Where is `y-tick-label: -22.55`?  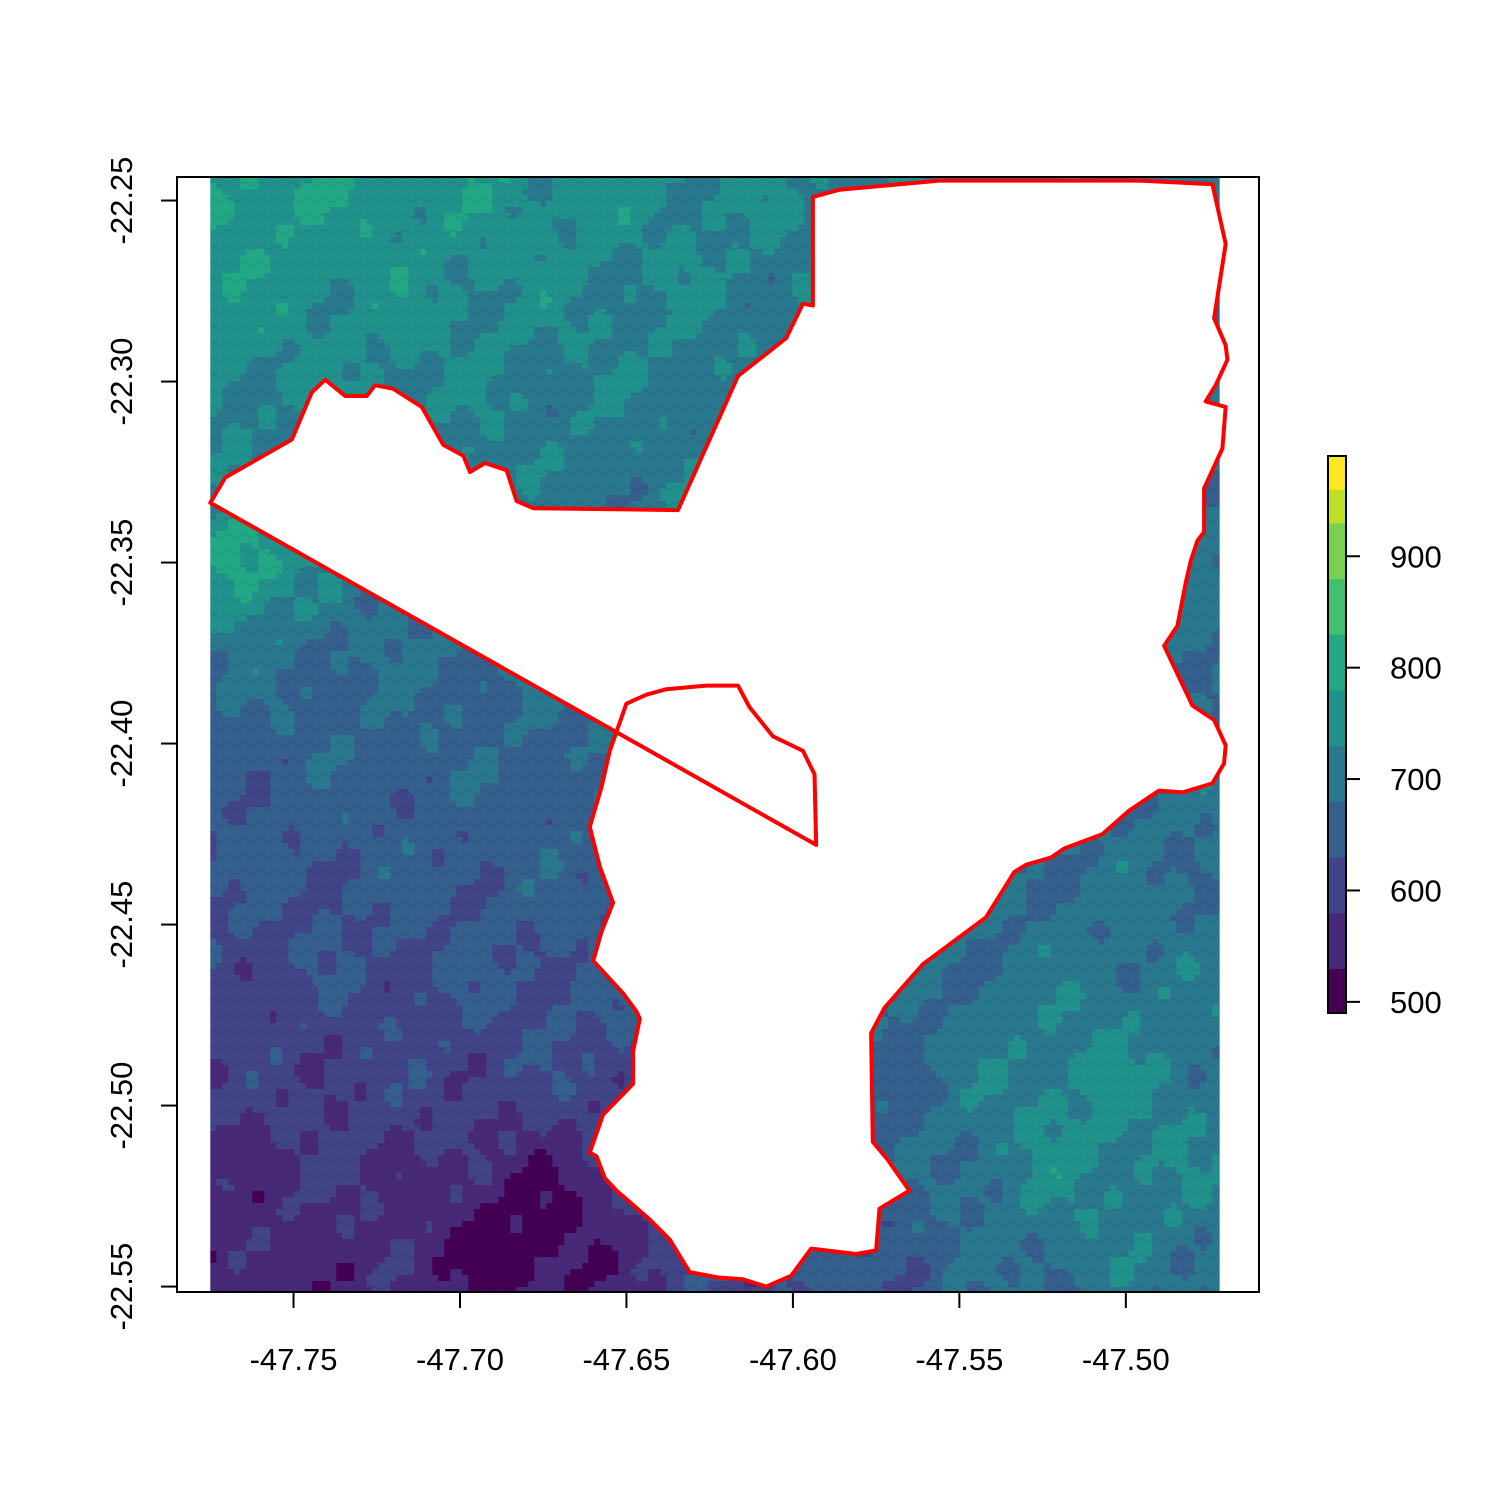
y-tick-label: -22.55 is located at coordinates (121, 1287).